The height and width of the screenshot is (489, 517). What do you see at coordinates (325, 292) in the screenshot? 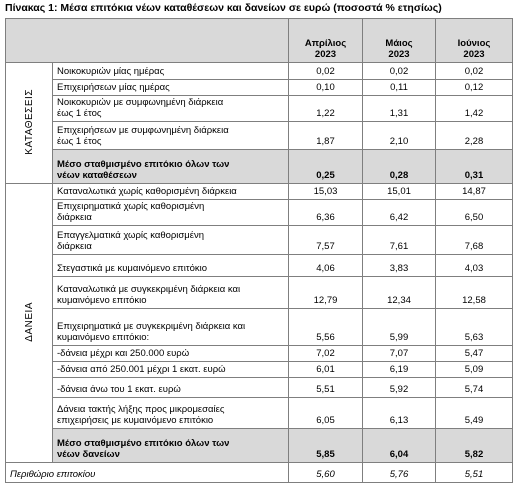
I see `rate-value: 12,79` at bounding box center [325, 292].